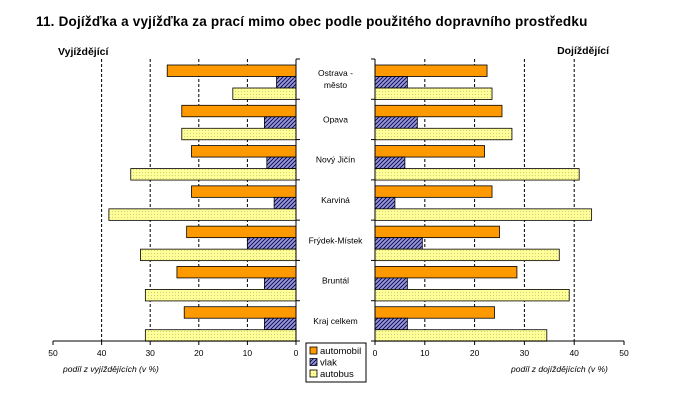 Image resolution: width=680 pixels, height=405 pixels. What do you see at coordinates (110, 369) in the screenshot?
I see `x-axis-label: podíl z vyjíždějících (v %)` at bounding box center [110, 369].